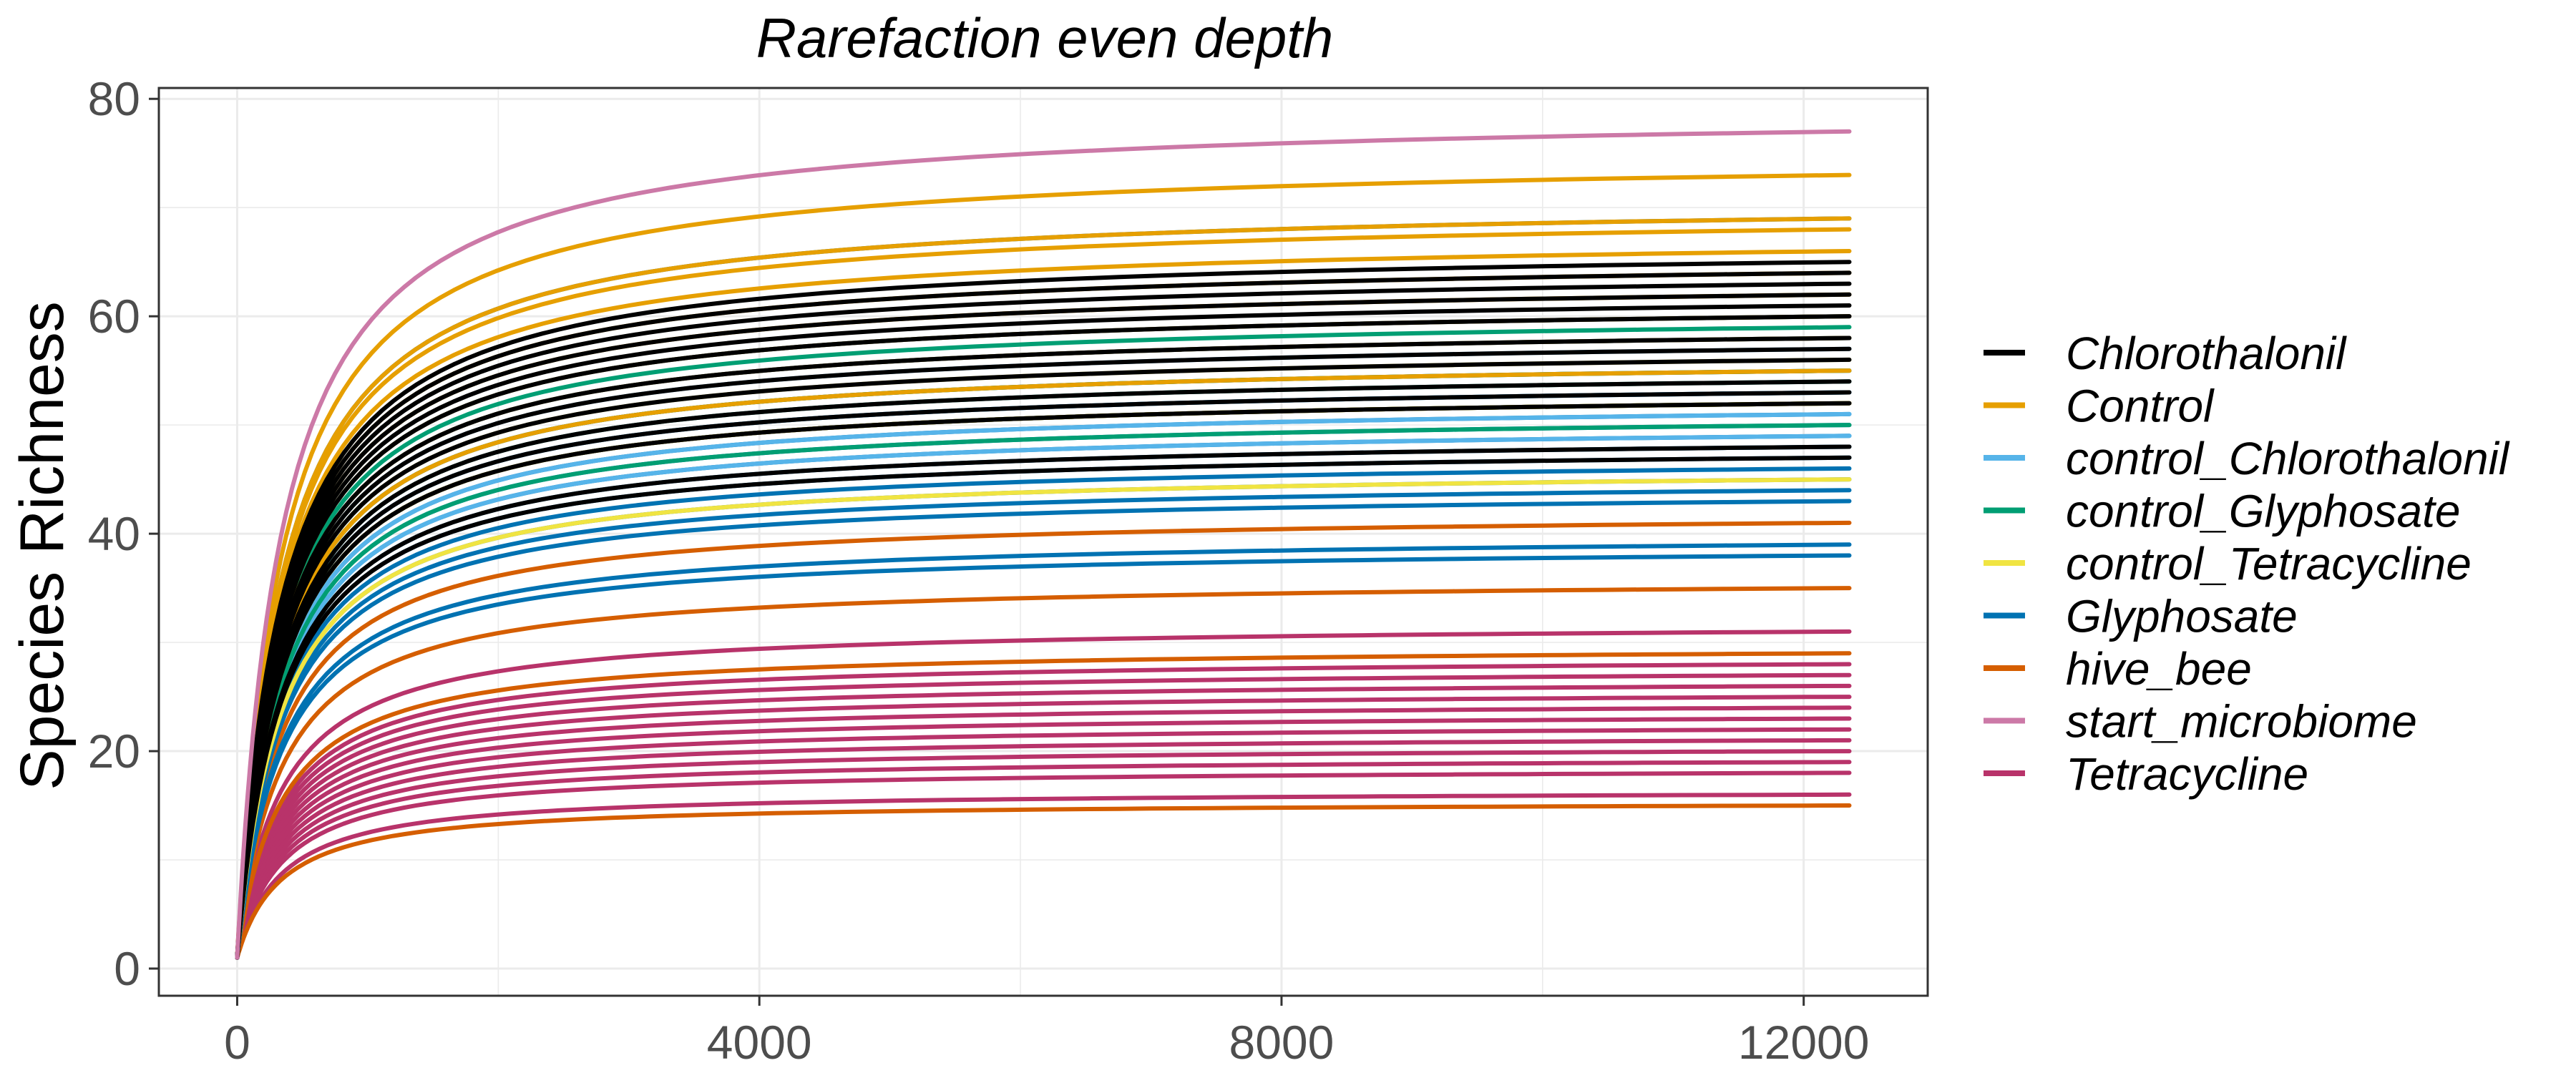 The height and width of the screenshot is (1073, 2576). What do you see at coordinates (42, 545) in the screenshot?
I see `y-axis-label: Species Richness` at bounding box center [42, 545].